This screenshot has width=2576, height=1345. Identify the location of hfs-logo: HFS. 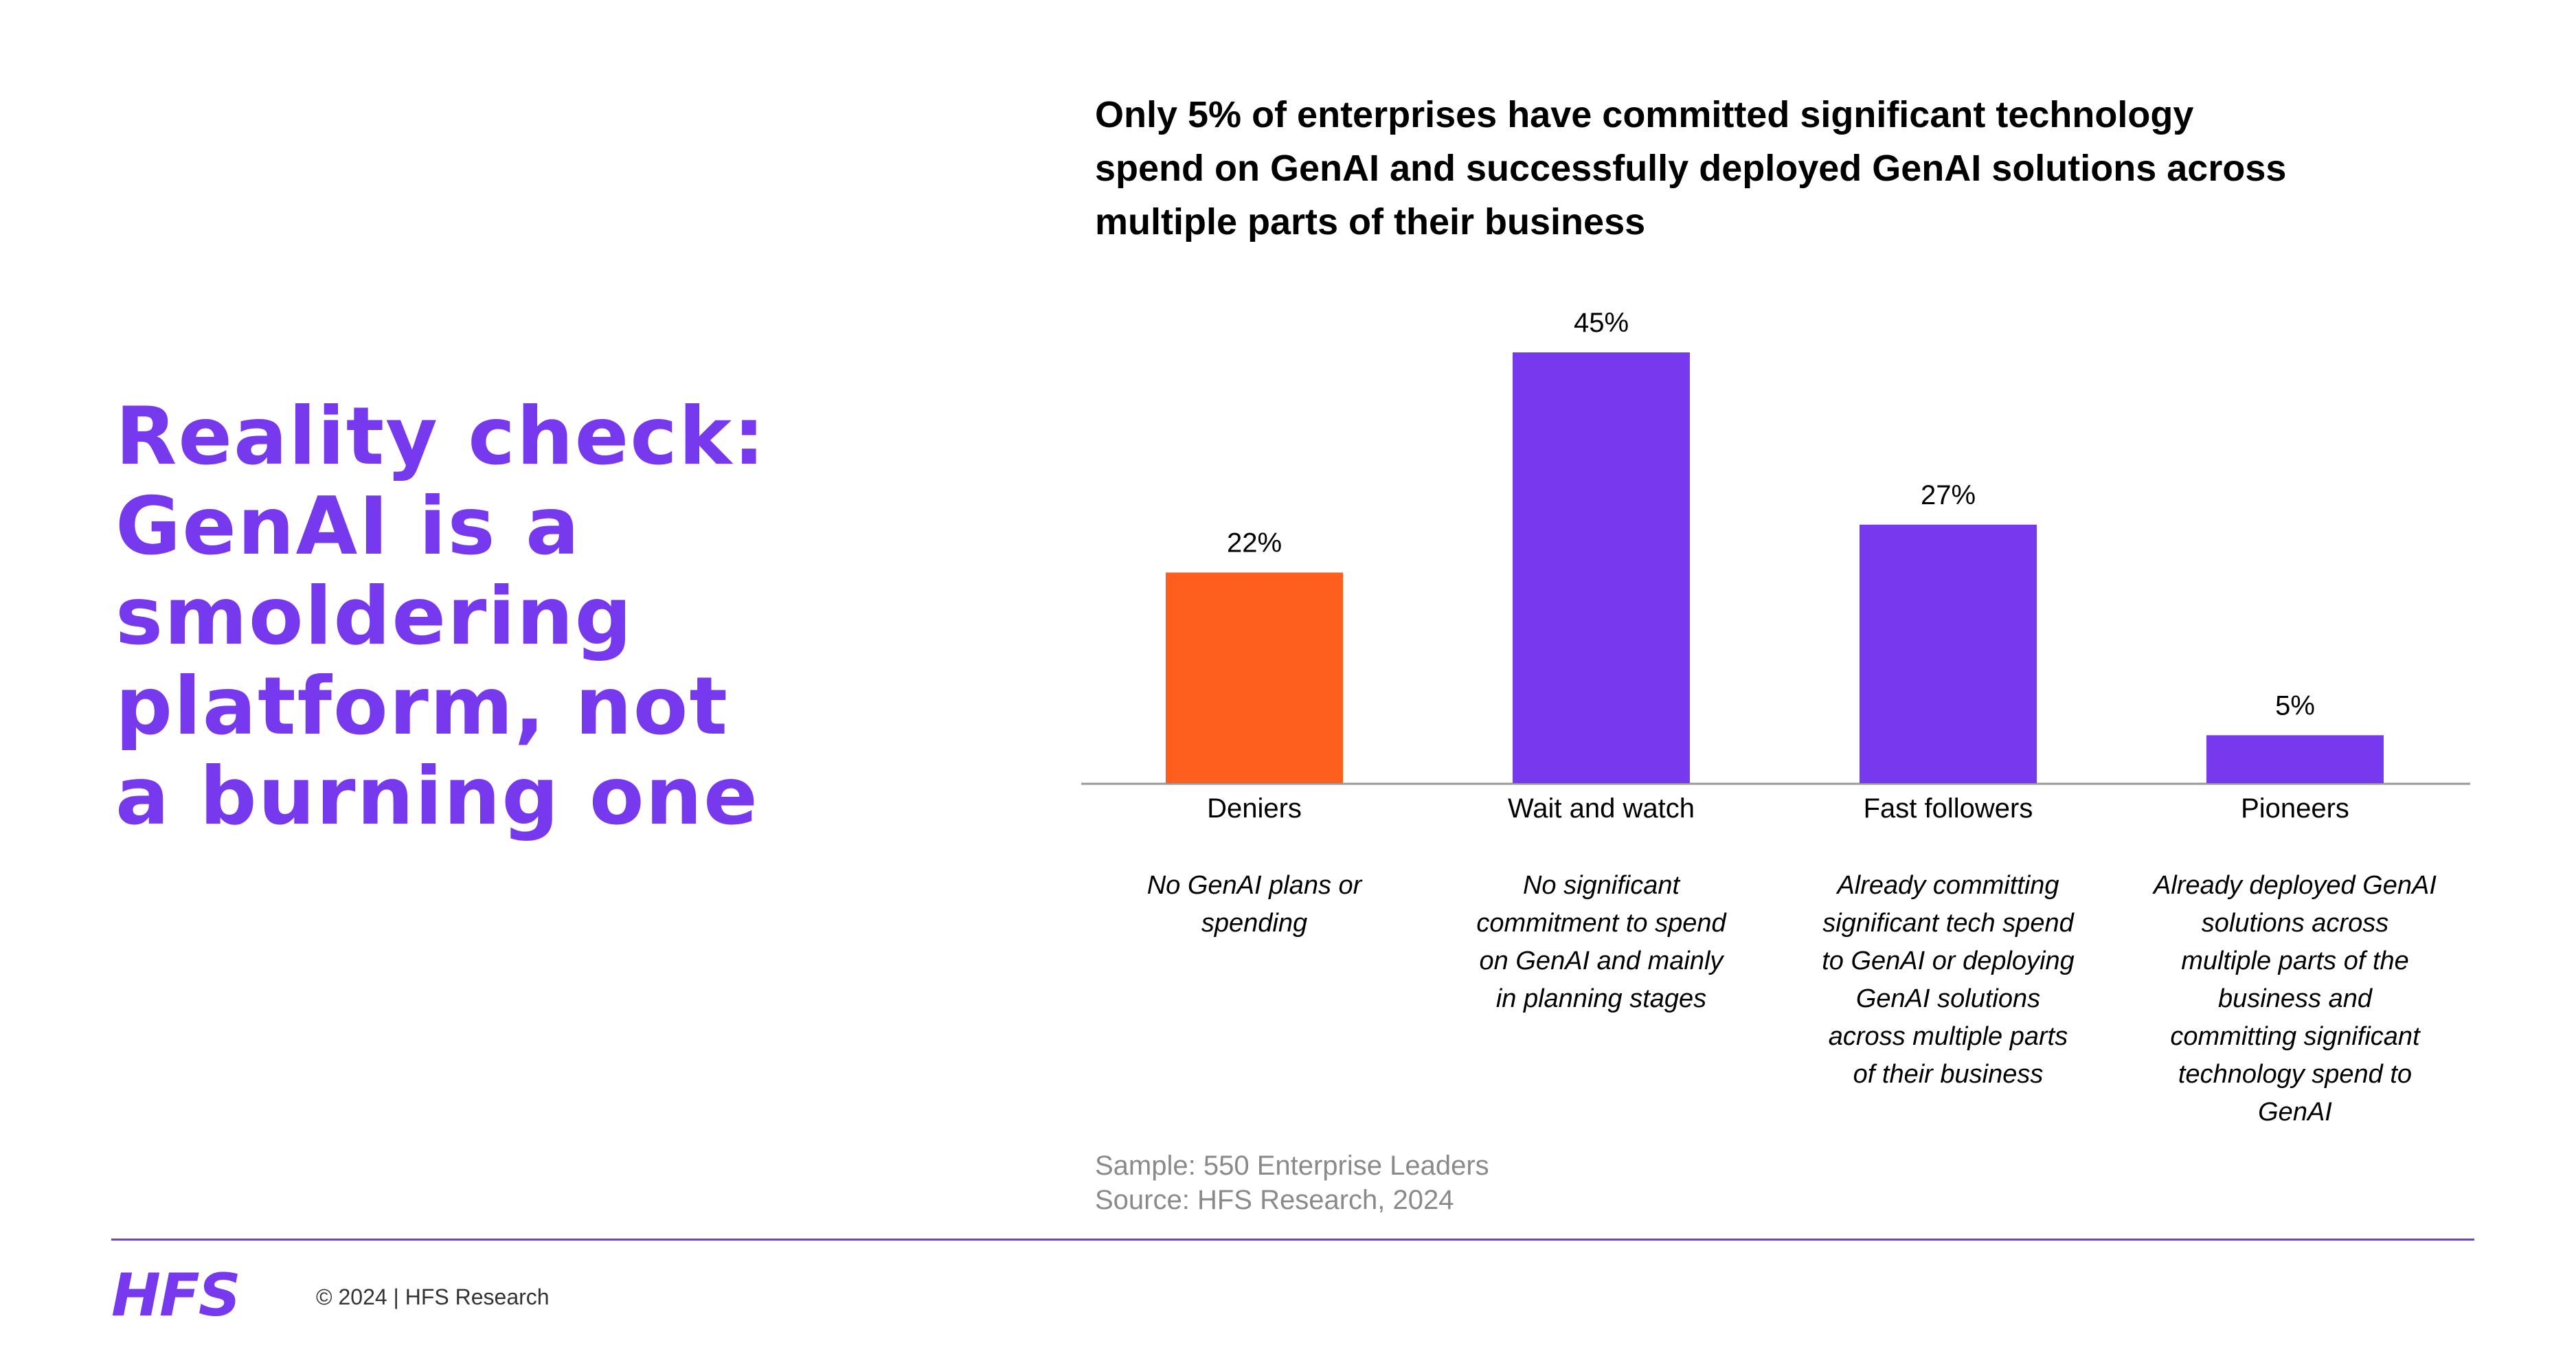
(176, 1295).